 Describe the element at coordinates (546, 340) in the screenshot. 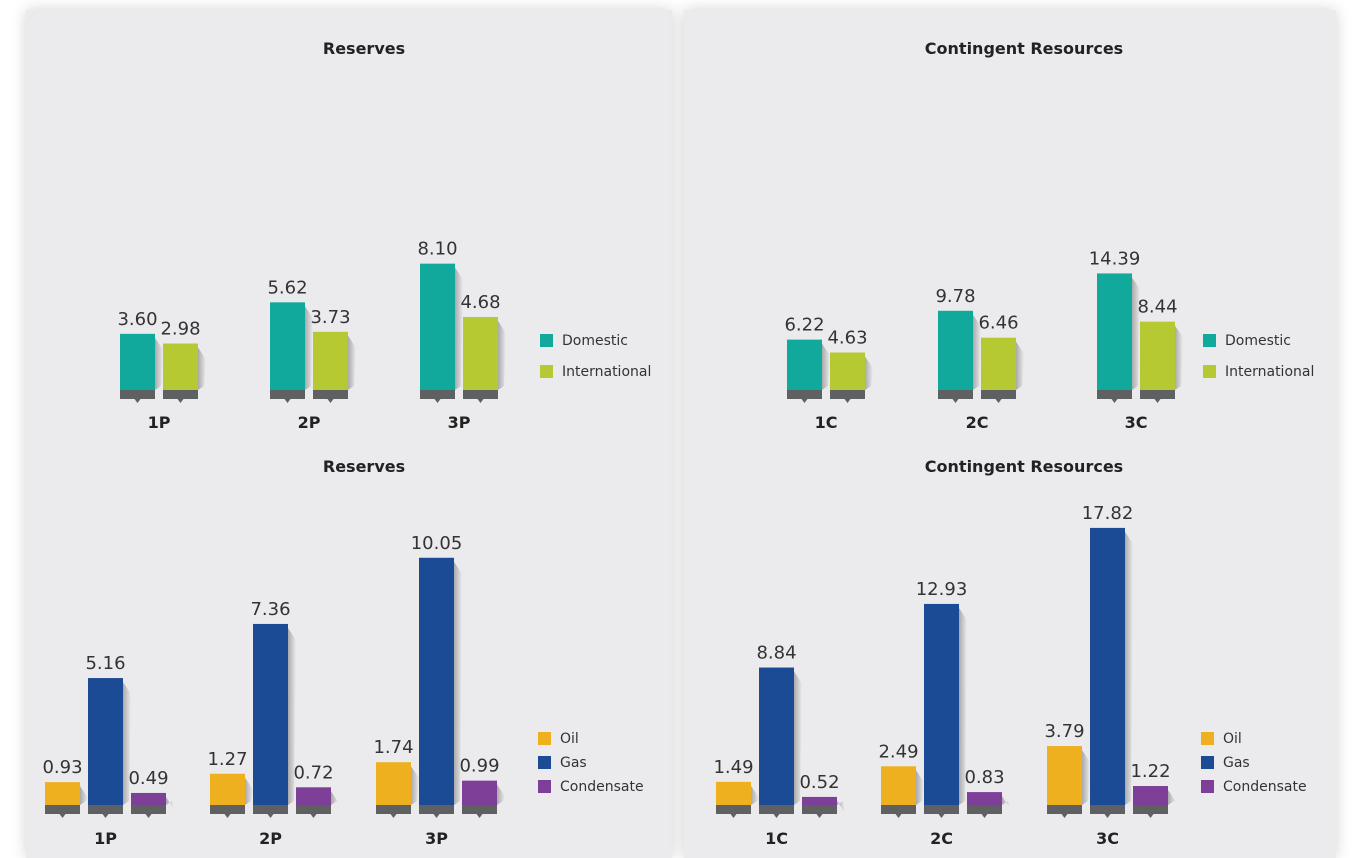

I see `legend-swatch-domestic` at that location.